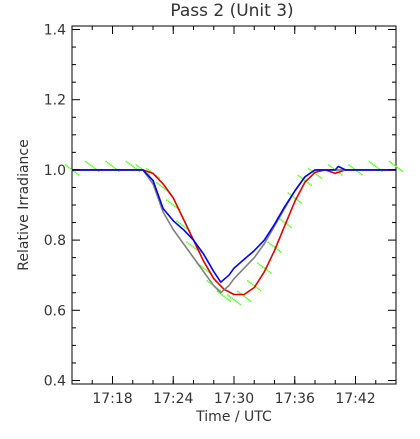 This screenshot has height=439, width=420. I want to click on x-tick-label: 17:42, so click(355, 399).